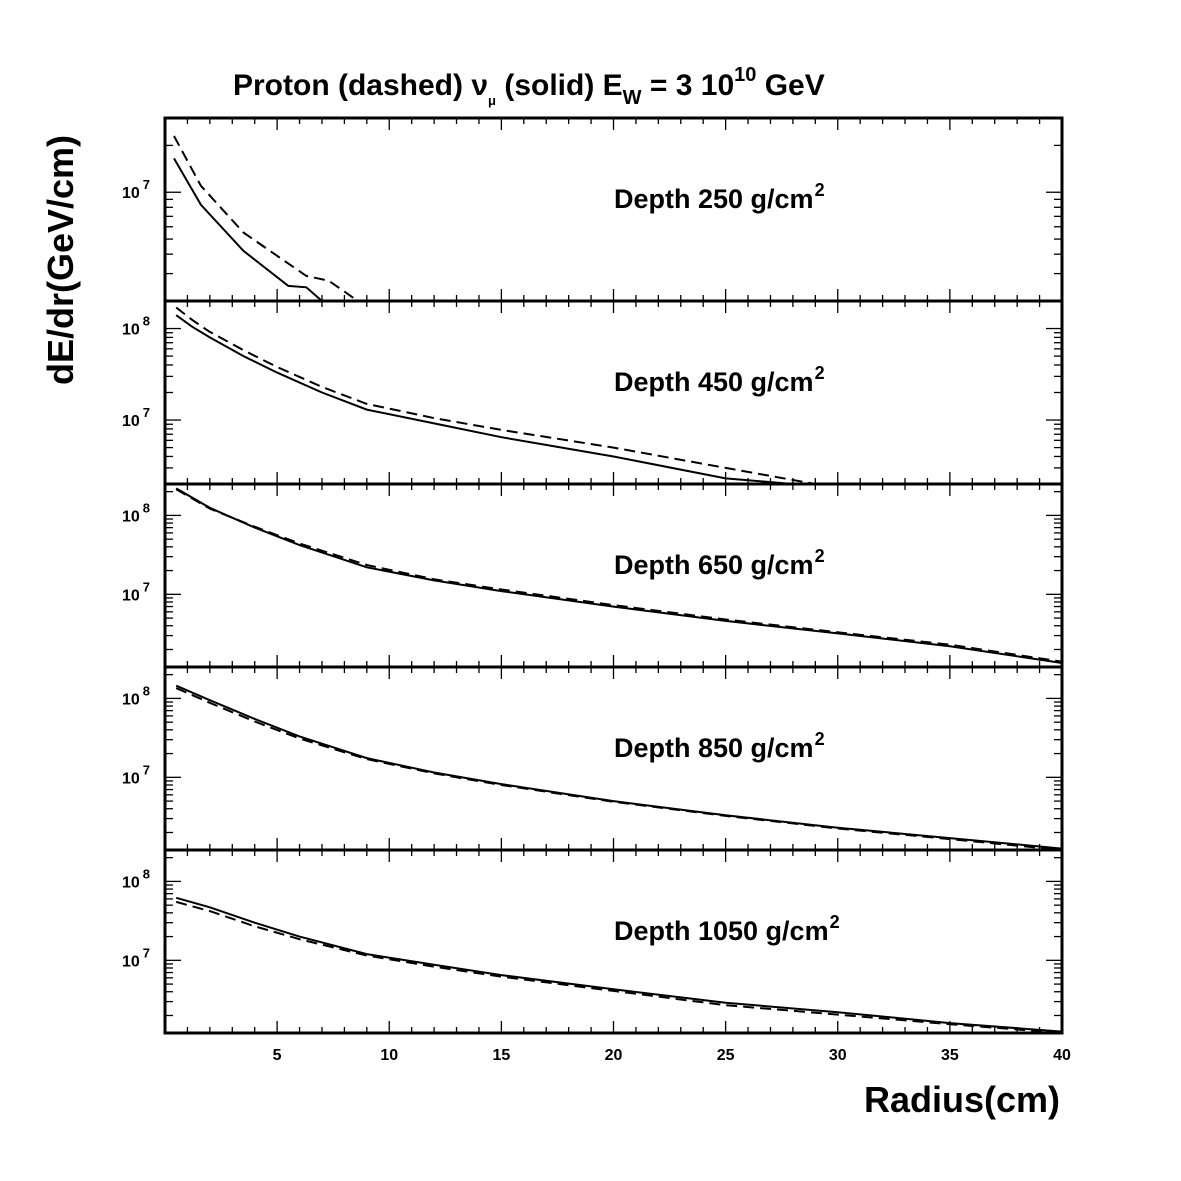 The width and height of the screenshot is (1181, 1181). Describe the element at coordinates (277, 1055) in the screenshot. I see `x-tick-label: 5` at that location.